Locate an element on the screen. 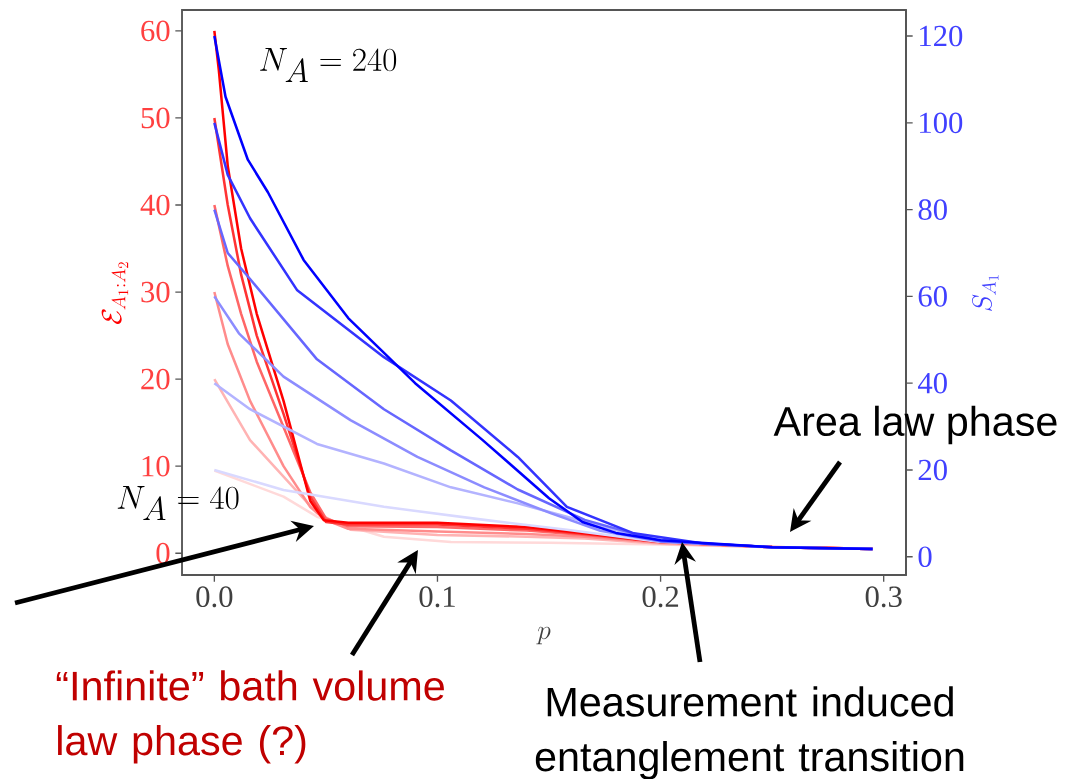 This screenshot has width=1065, height=779. y2-tick-label: 80 is located at coordinates (932, 209).